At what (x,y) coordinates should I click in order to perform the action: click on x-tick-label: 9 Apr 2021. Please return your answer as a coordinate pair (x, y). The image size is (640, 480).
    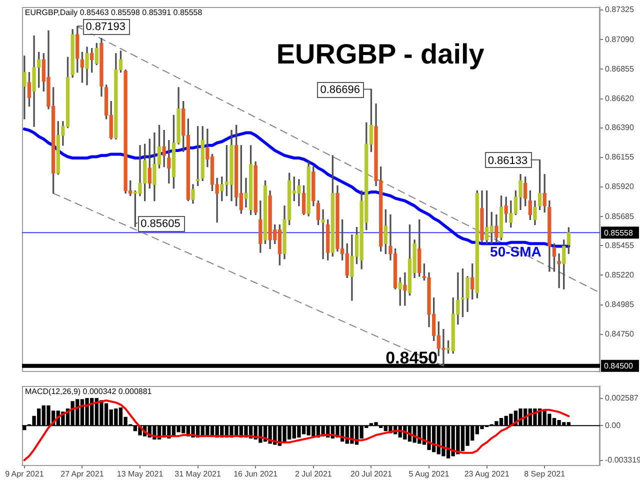
    Looking at the image, I should click on (24, 473).